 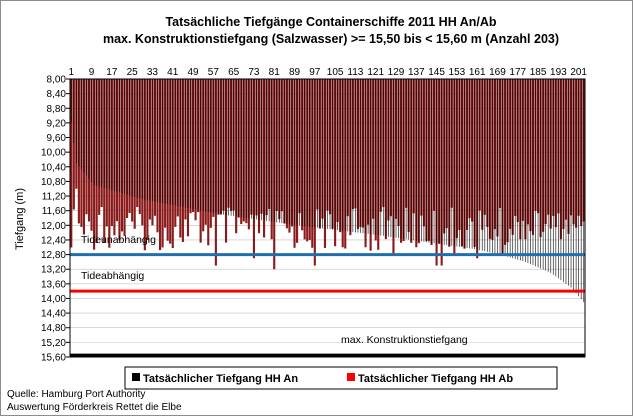 I want to click on x-tick-label: 41, so click(x=173, y=72).